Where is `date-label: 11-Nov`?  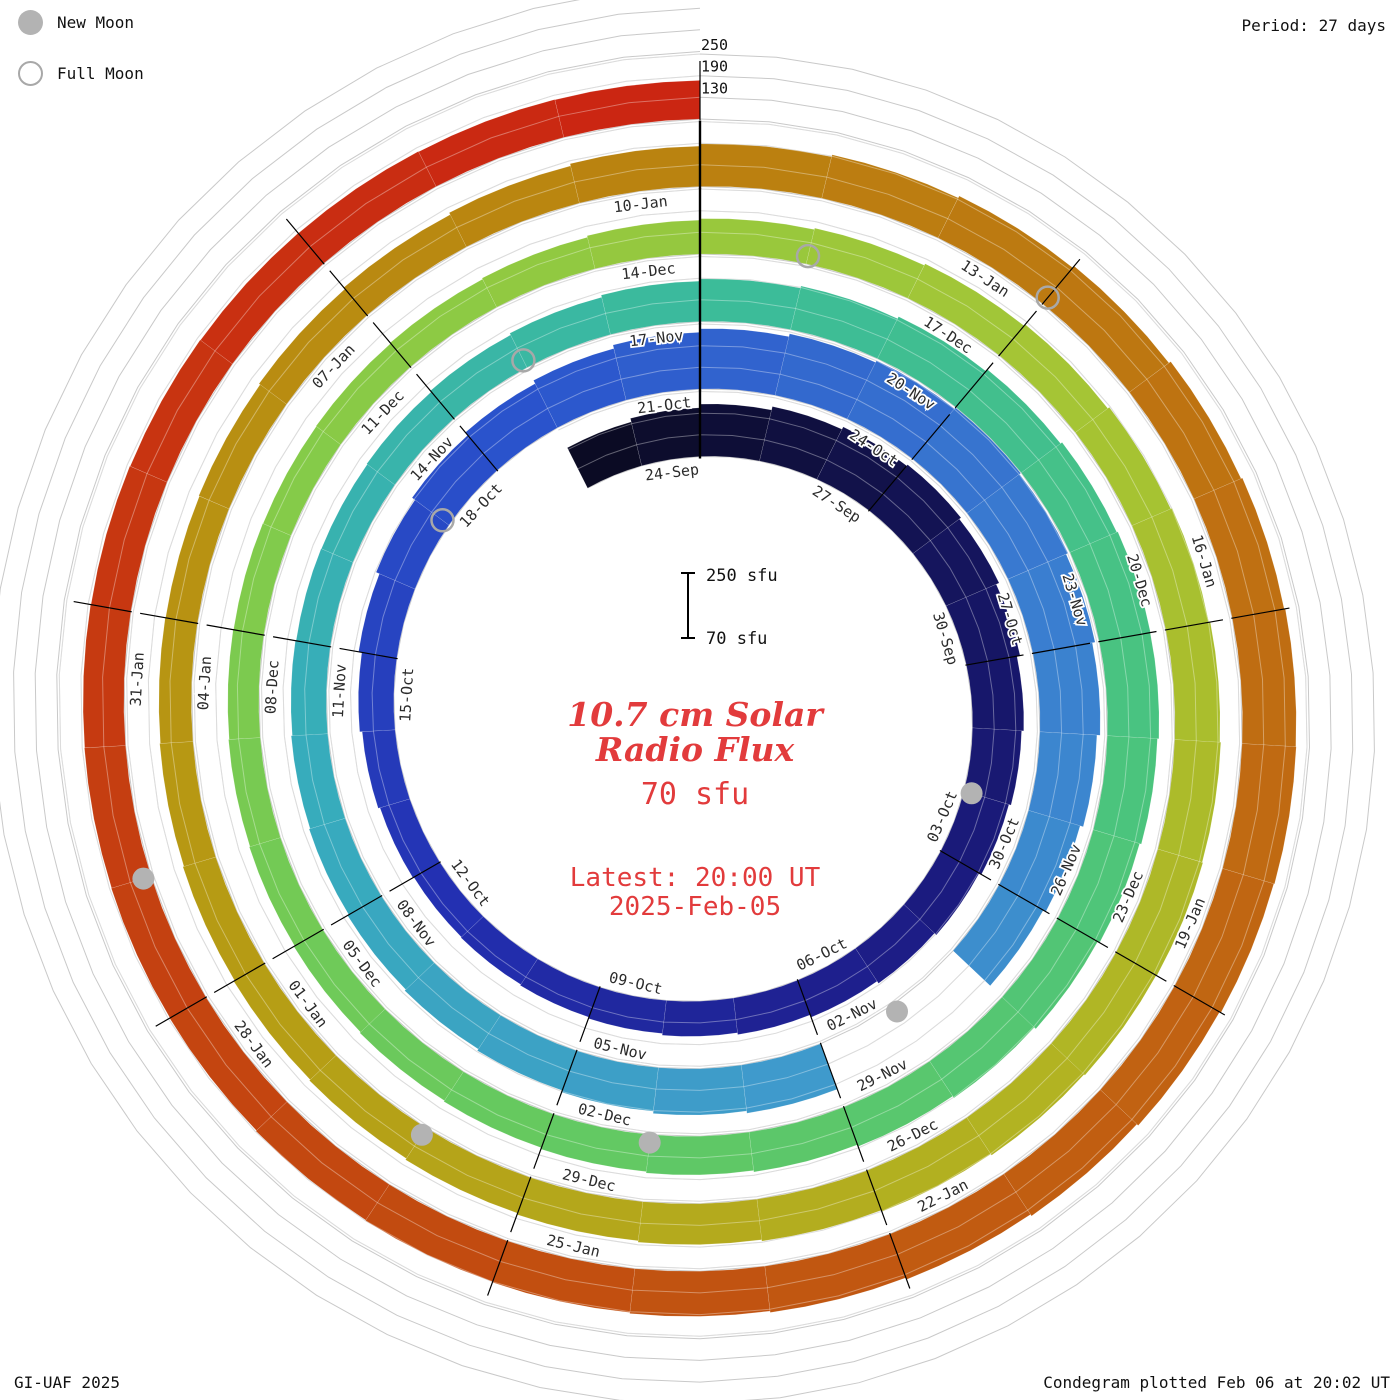 date-label: 11-Nov is located at coordinates (339, 690).